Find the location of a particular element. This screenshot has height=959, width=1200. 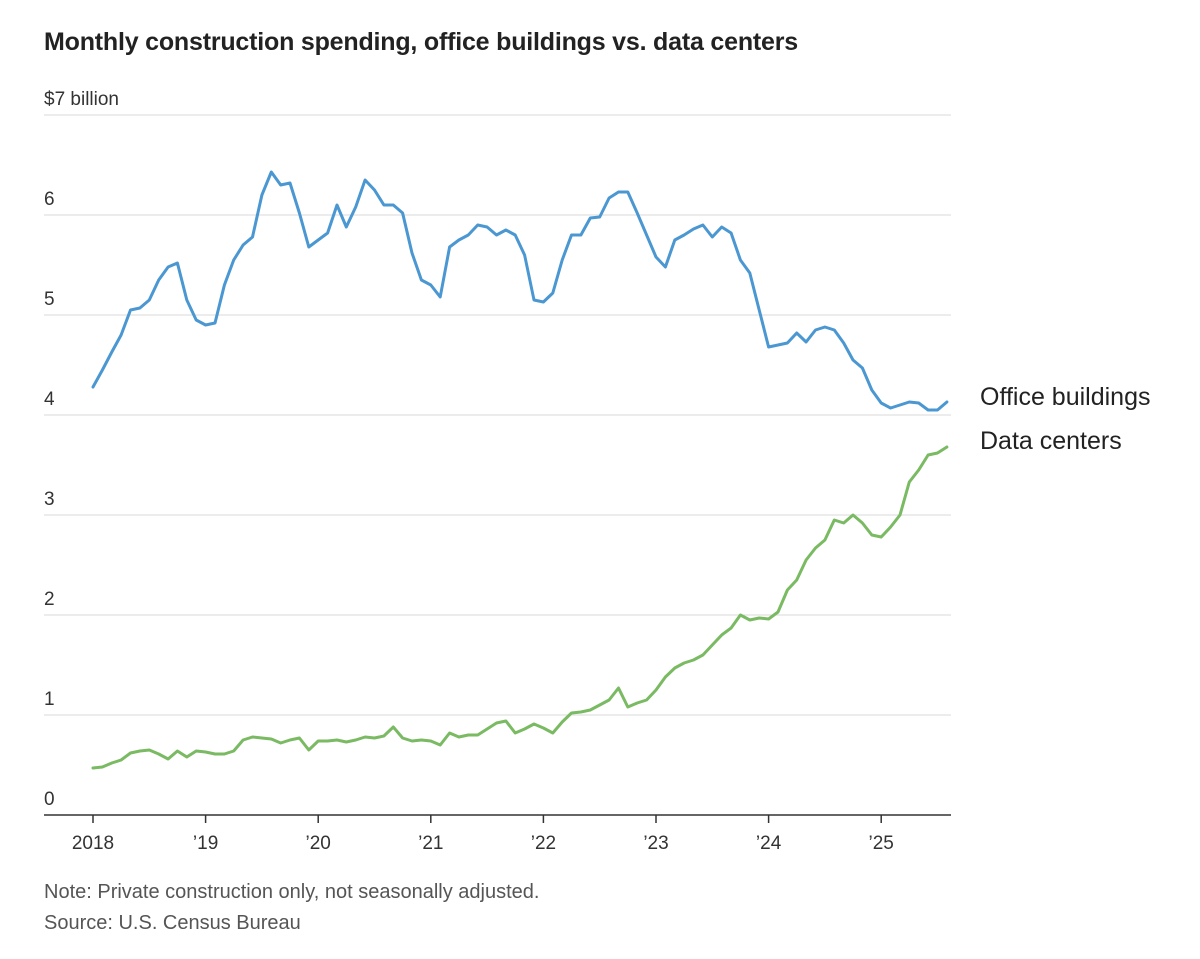

x-tick-label-2019: ’19 is located at coordinates (205, 843).